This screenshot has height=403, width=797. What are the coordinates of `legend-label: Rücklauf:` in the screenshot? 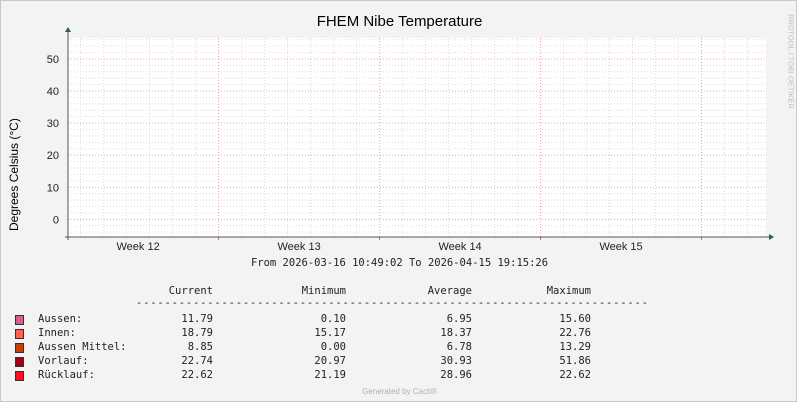 It's located at (66, 375).